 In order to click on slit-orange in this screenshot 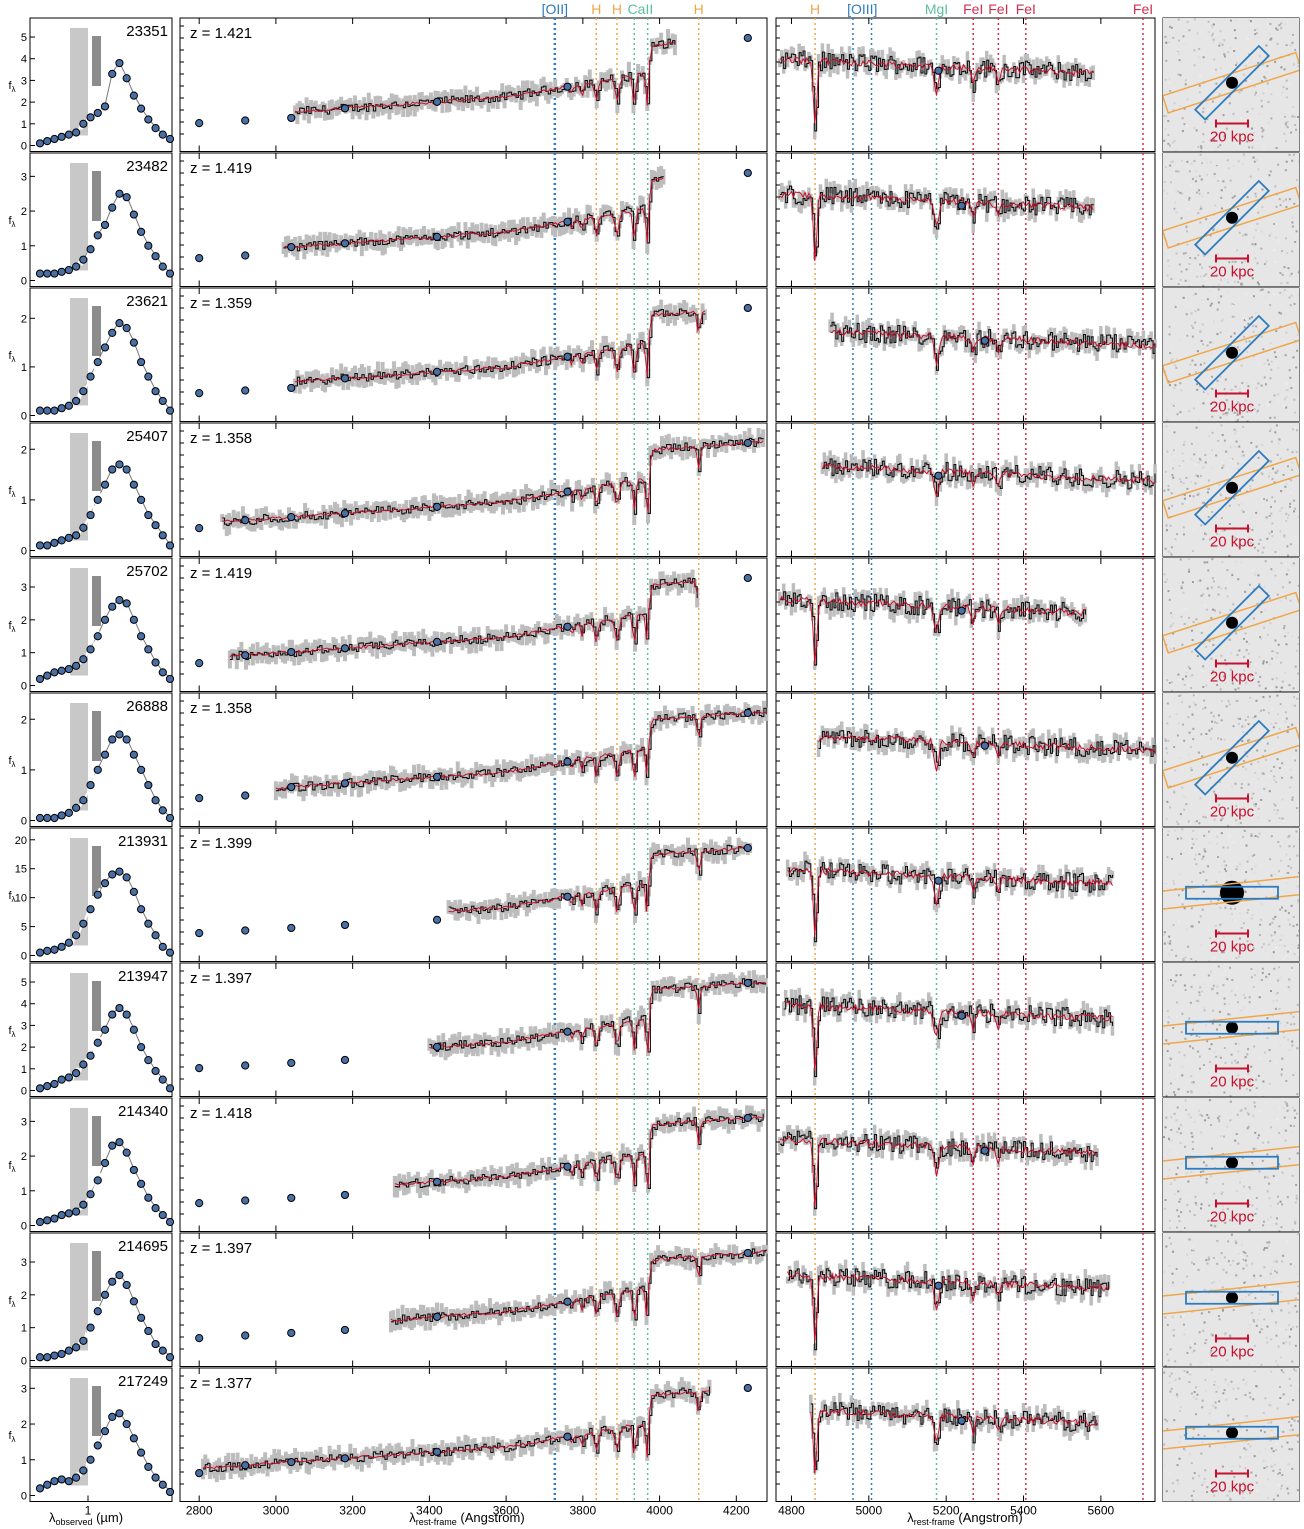, I will do `click(1231, 82)`.